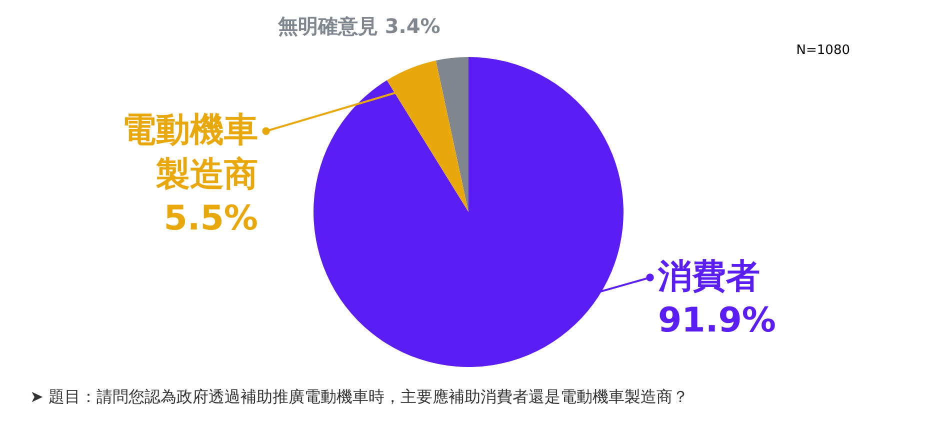 The height and width of the screenshot is (424, 937). I want to click on slice-label: 電動機車製造商, so click(190, 152).